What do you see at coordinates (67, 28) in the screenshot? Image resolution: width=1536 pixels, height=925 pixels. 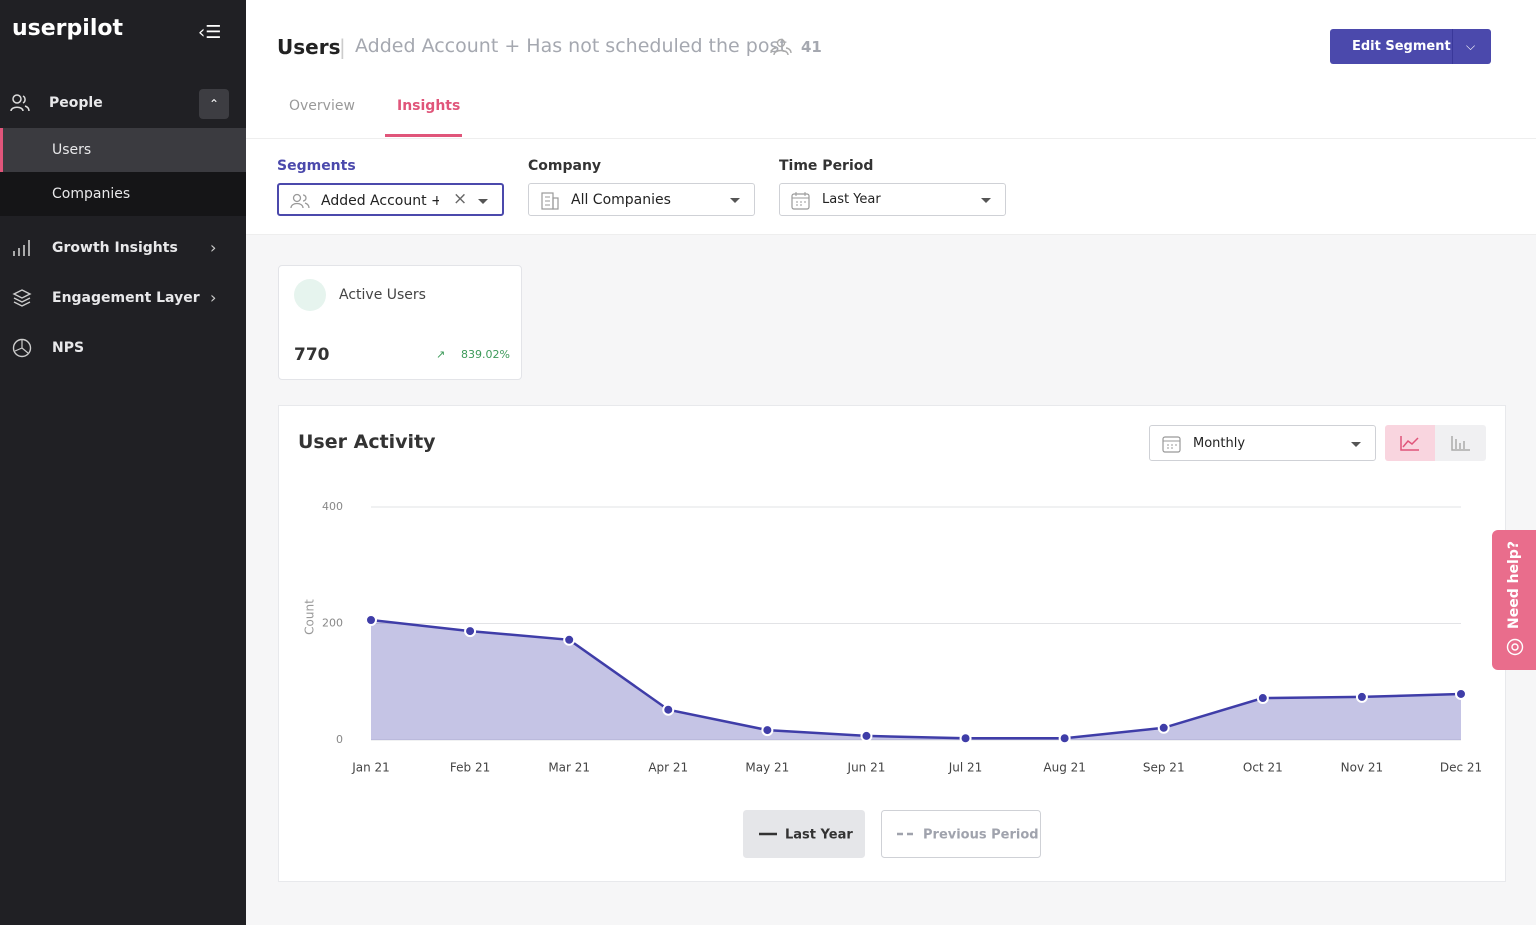 I see `logo: userpilot` at bounding box center [67, 28].